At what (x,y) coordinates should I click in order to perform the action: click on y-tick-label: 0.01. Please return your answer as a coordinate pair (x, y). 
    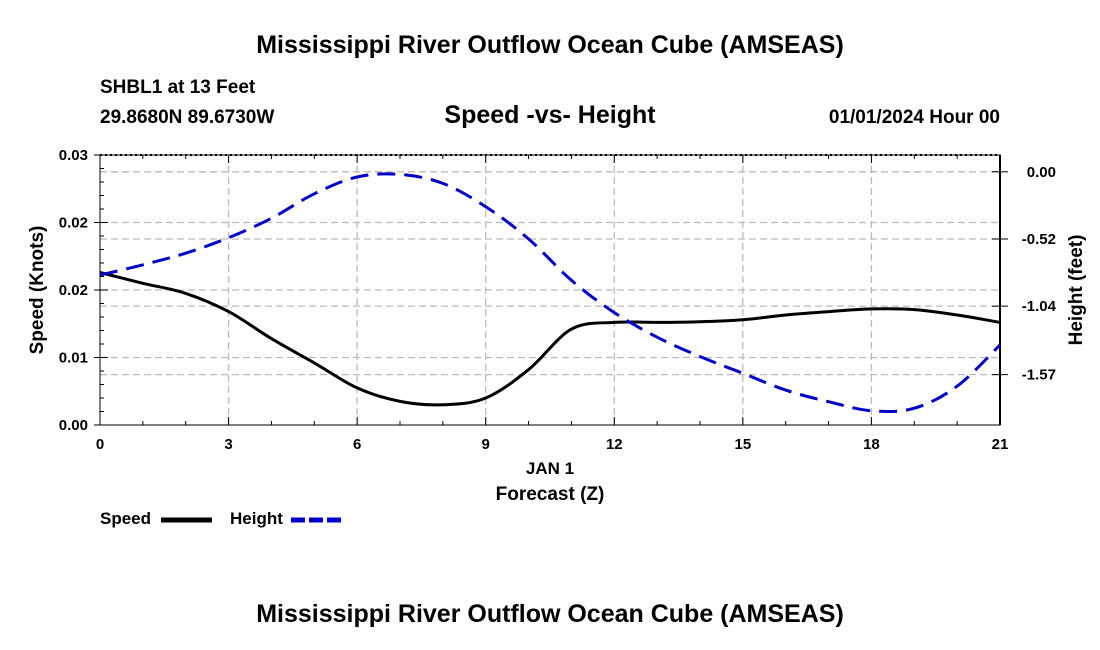
    Looking at the image, I should click on (73, 358).